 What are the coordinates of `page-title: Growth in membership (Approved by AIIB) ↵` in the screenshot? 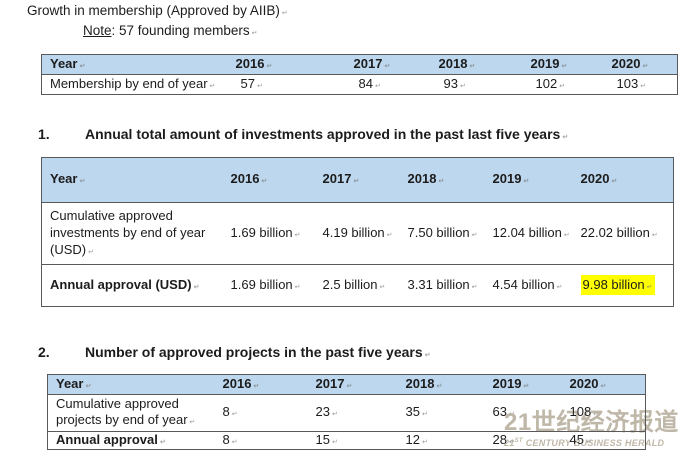 It's located at (157, 10).